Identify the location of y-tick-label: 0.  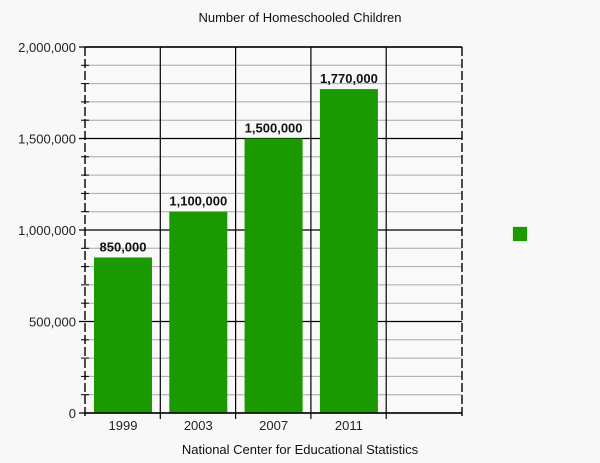
(72, 413).